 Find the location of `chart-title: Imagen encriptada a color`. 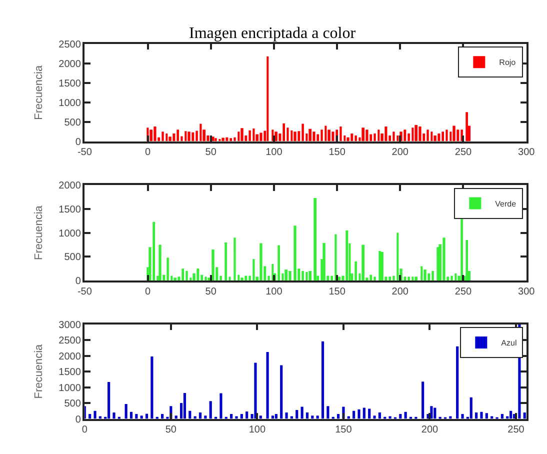

chart-title: Imagen encriptada a color is located at coordinates (272, 33).